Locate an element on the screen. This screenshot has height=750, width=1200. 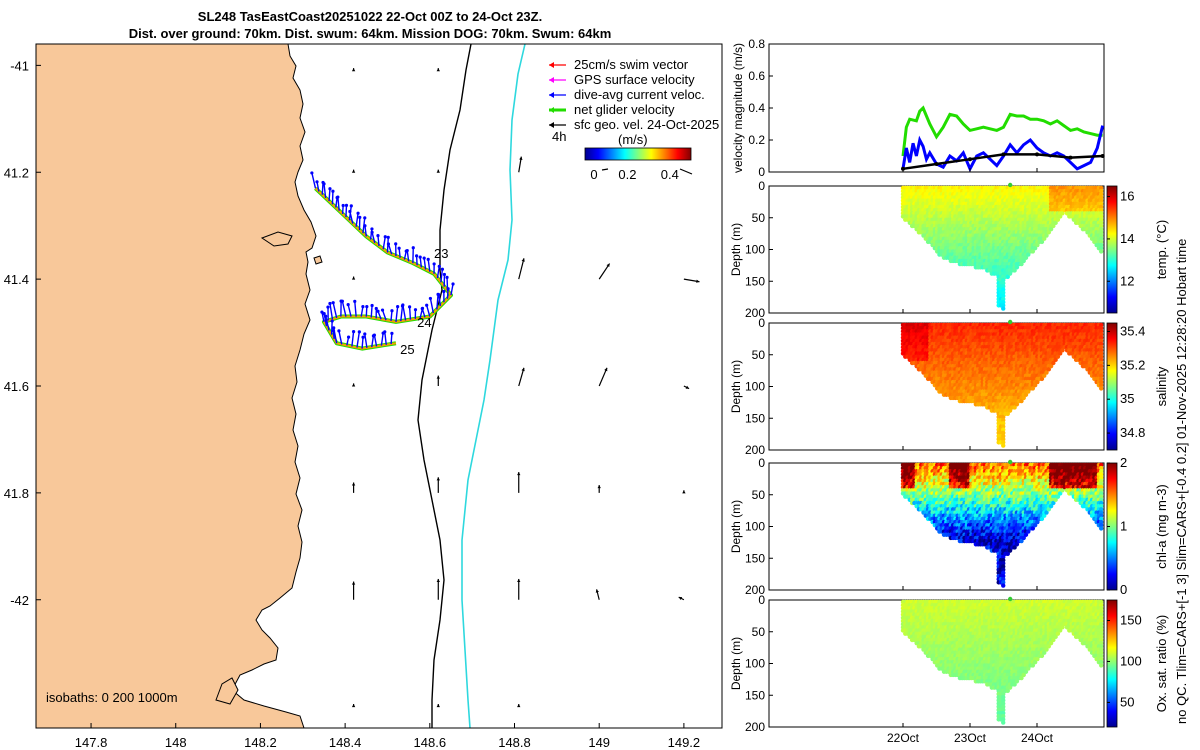
velocity-ytick-label: 0.2 is located at coordinates (756, 140).